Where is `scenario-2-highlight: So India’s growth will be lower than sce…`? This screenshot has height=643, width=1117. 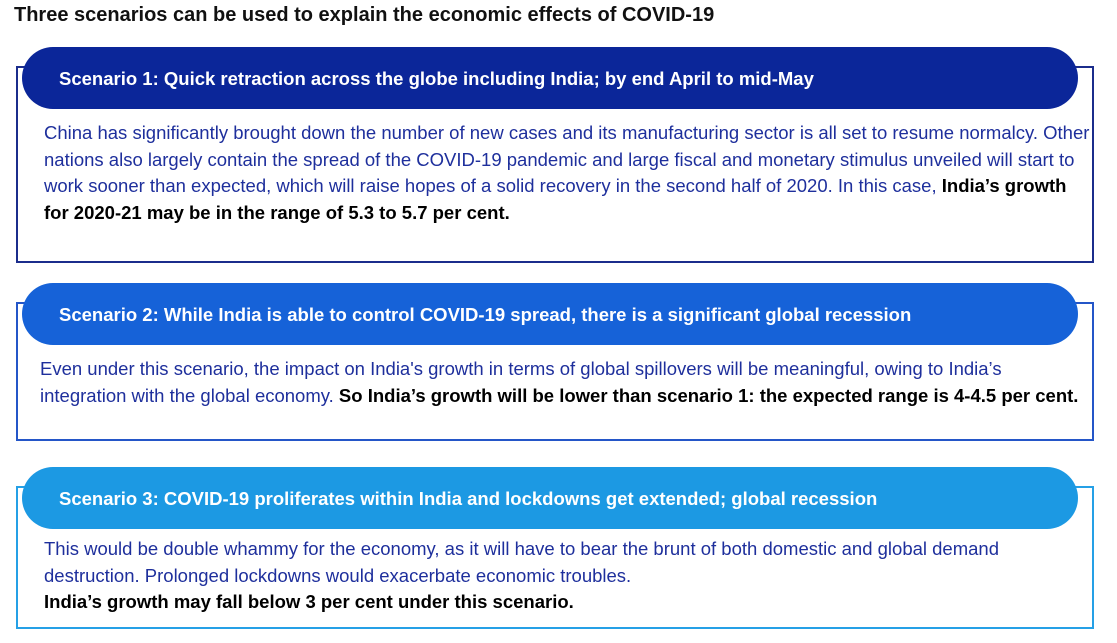 scenario-2-highlight: So India’s growth will be lower than sce… is located at coordinates (708, 395).